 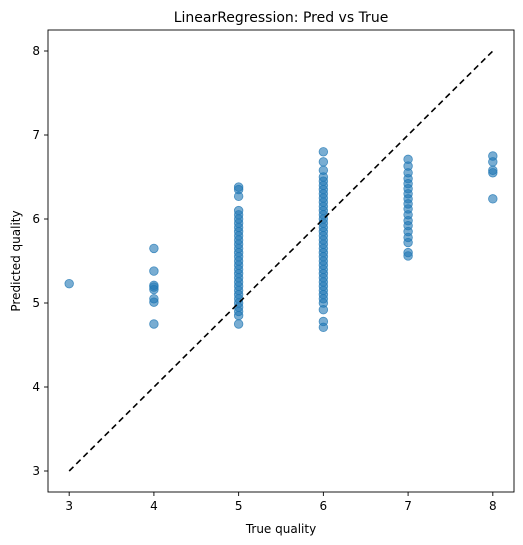 What do you see at coordinates (36, 219) in the screenshot?
I see `y-tick-label: 6` at bounding box center [36, 219].